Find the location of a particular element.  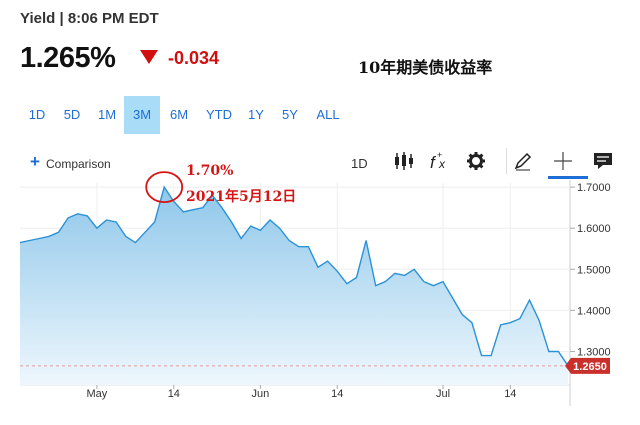

header-title: Yield | 8:06 PM EDT is located at coordinates (89, 18).